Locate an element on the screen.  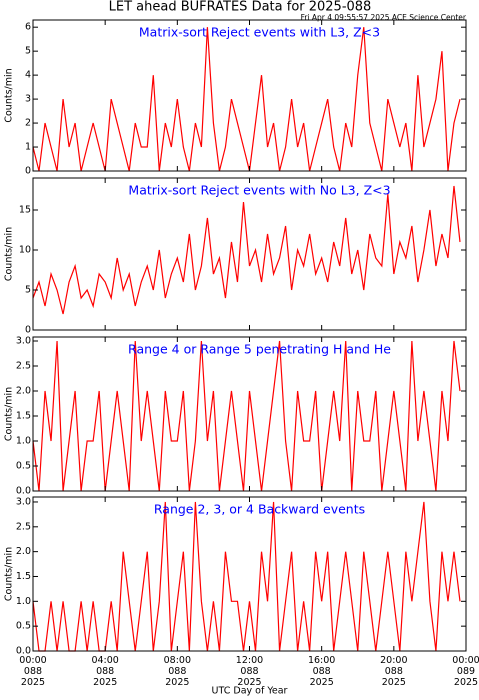
page-title: LET ahead BUFRATES Data for 2025-088 is located at coordinates (240, 7).